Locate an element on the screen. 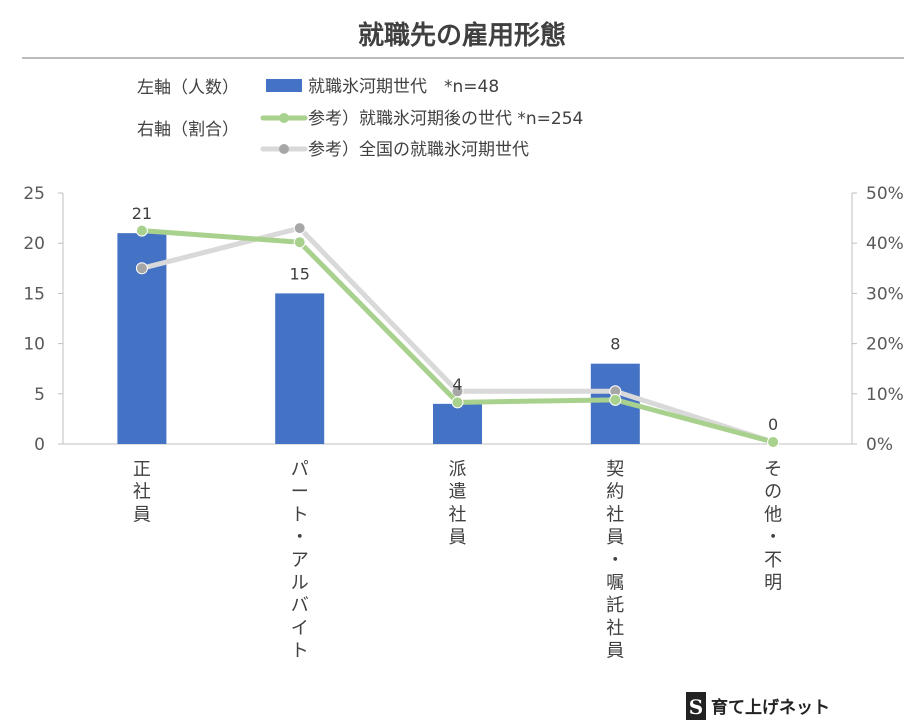 The width and height of the screenshot is (924, 725). legend-swatch-bar is located at coordinates (284, 85).